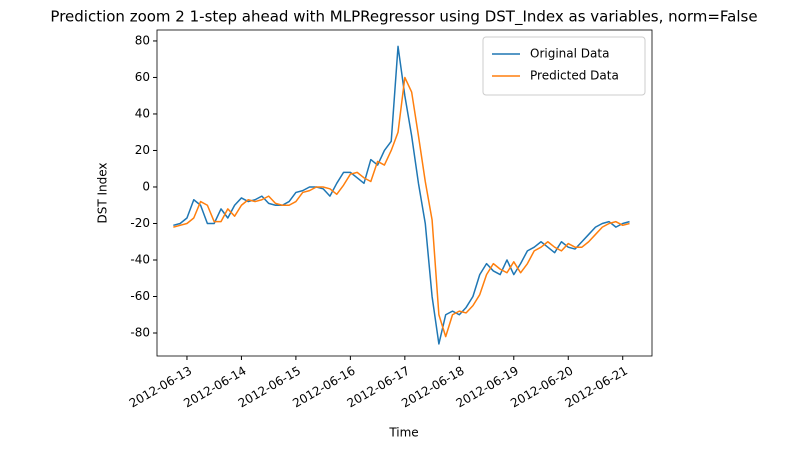 The width and height of the screenshot is (807, 450). Describe the element at coordinates (140, 333) in the screenshot. I see `y-tick-label: -80` at that location.